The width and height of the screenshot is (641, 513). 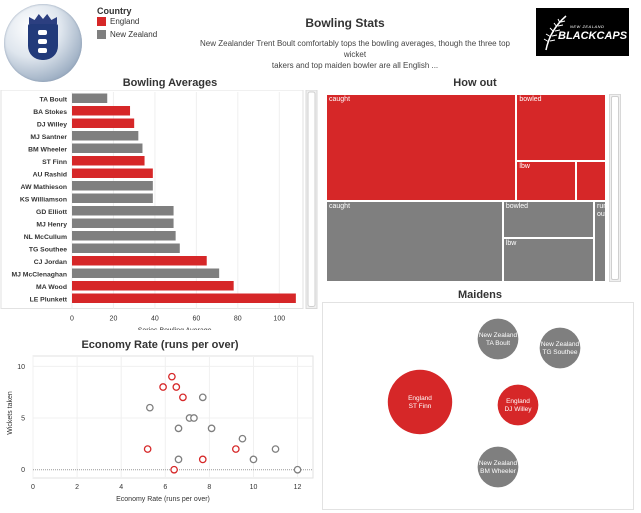 What do you see at coordinates (53, 99) in the screenshot?
I see `y-tick-label: TA Boult` at bounding box center [53, 99].